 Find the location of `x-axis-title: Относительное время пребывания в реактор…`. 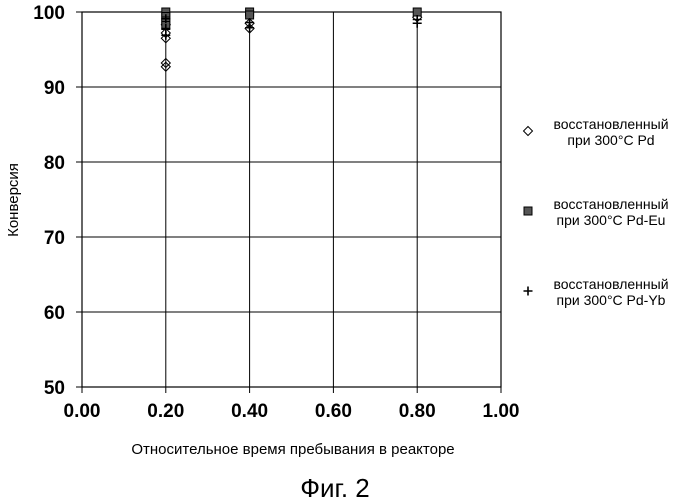

x-axis-title: Относительное время пребывания в реактор… is located at coordinates (292, 449).